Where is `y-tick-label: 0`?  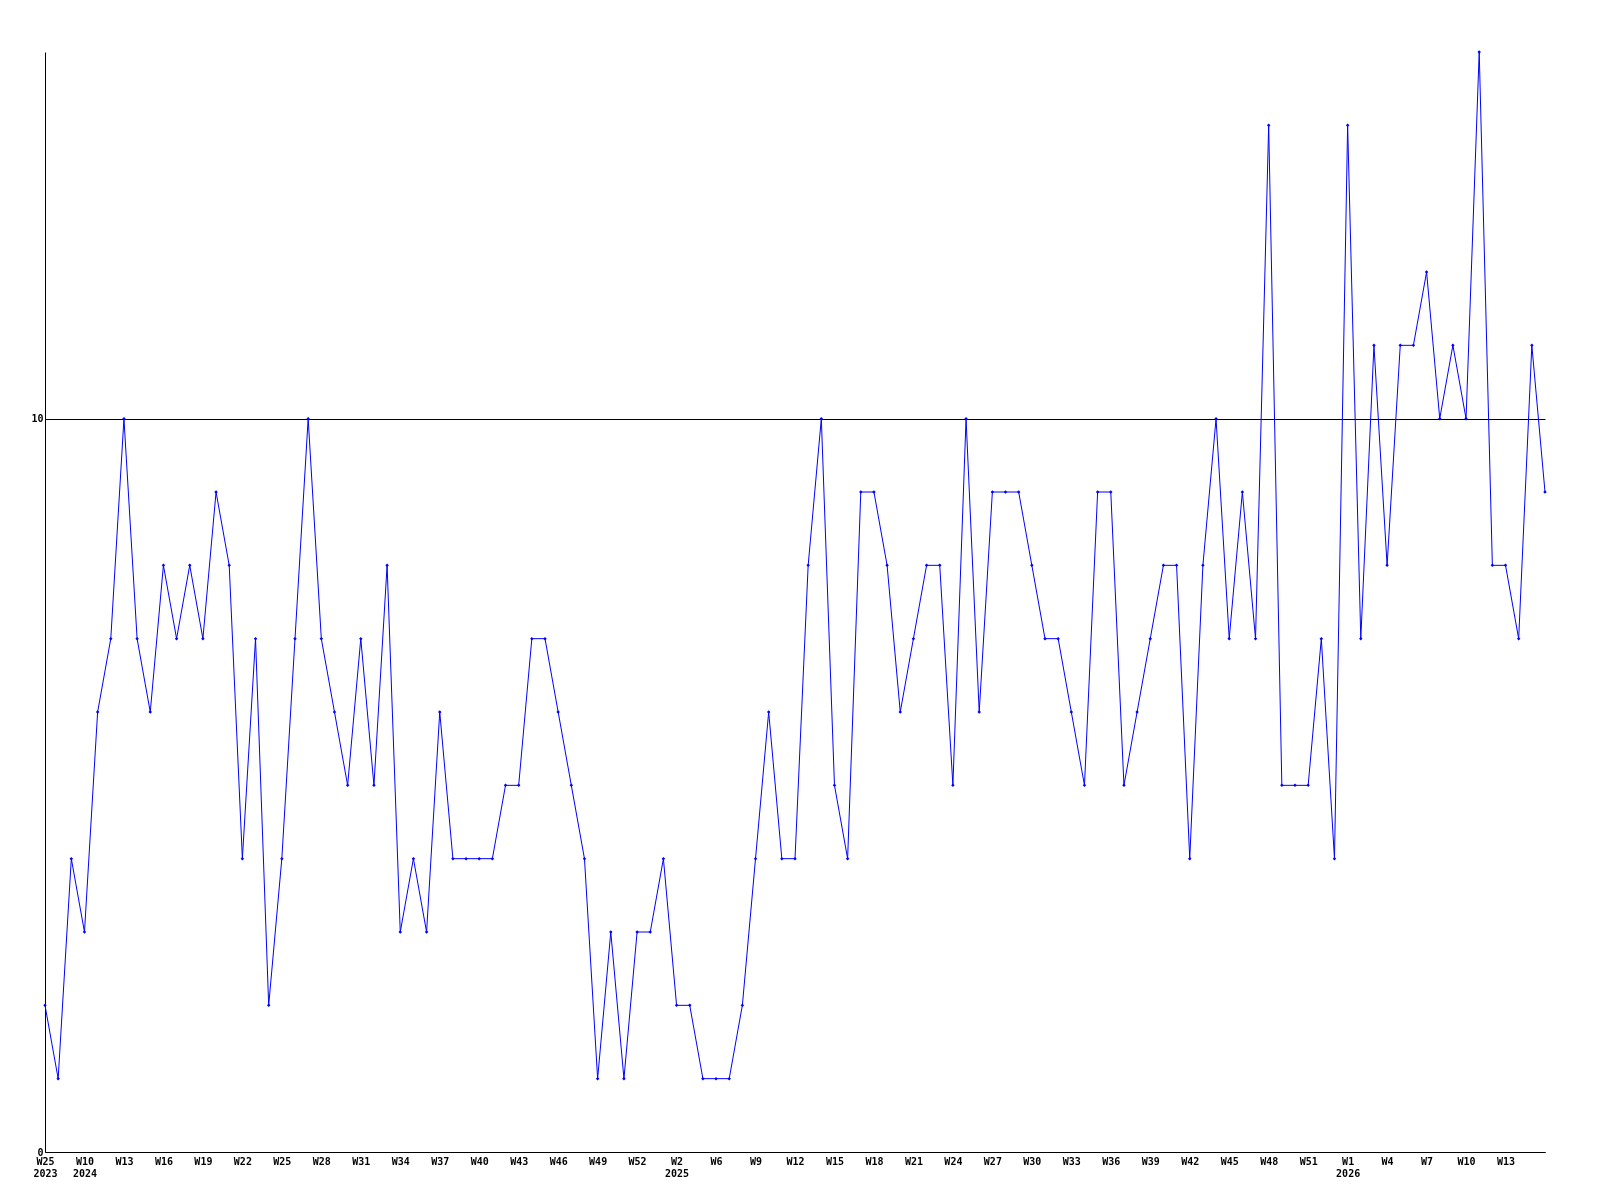 y-tick-label: 0 is located at coordinates (40, 1152).